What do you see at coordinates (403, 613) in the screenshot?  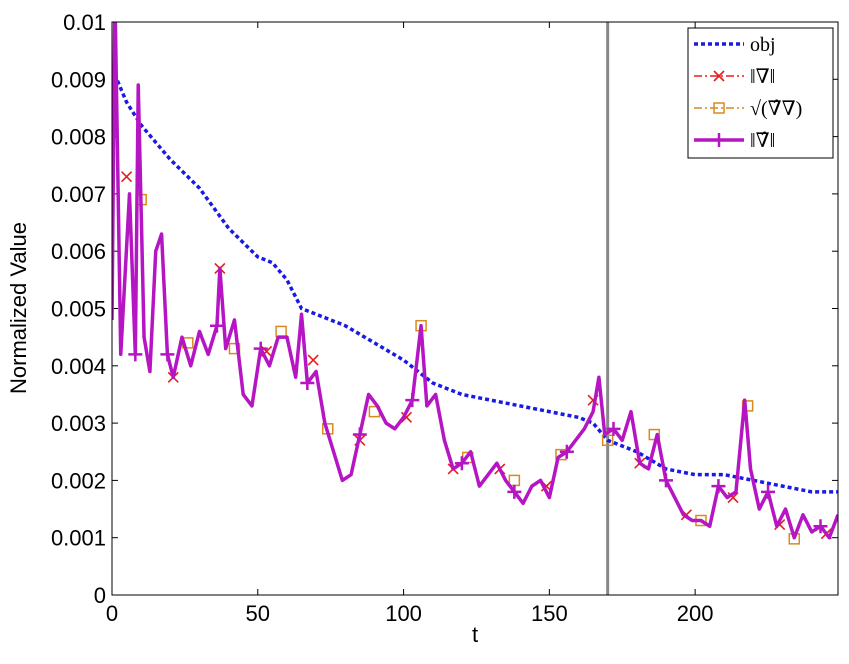 I see `x-tick-label: 100` at bounding box center [403, 613].